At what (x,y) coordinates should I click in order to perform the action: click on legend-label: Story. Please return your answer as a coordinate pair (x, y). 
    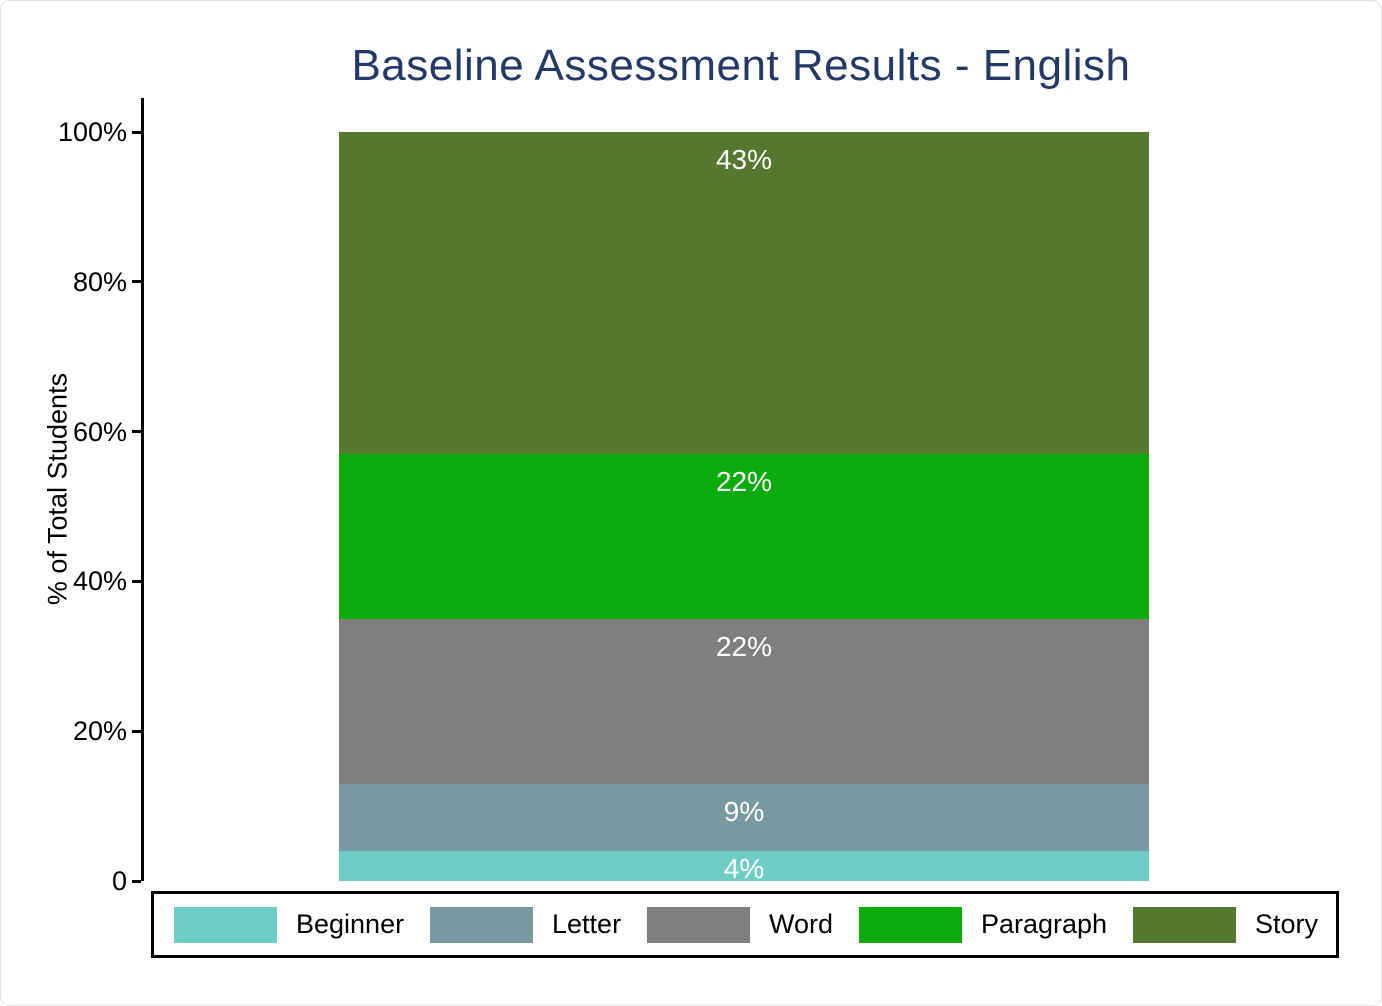
    Looking at the image, I should click on (1286, 924).